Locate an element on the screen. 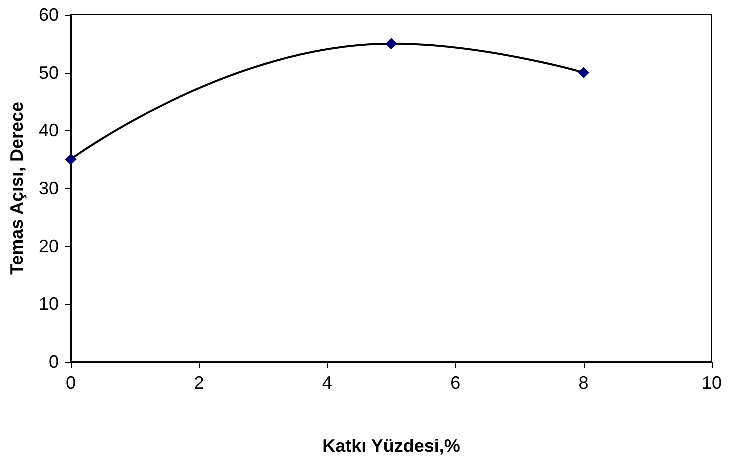 Image resolution: width=739 pixels, height=476 pixels. x-tick-label: 6 is located at coordinates (455, 383).